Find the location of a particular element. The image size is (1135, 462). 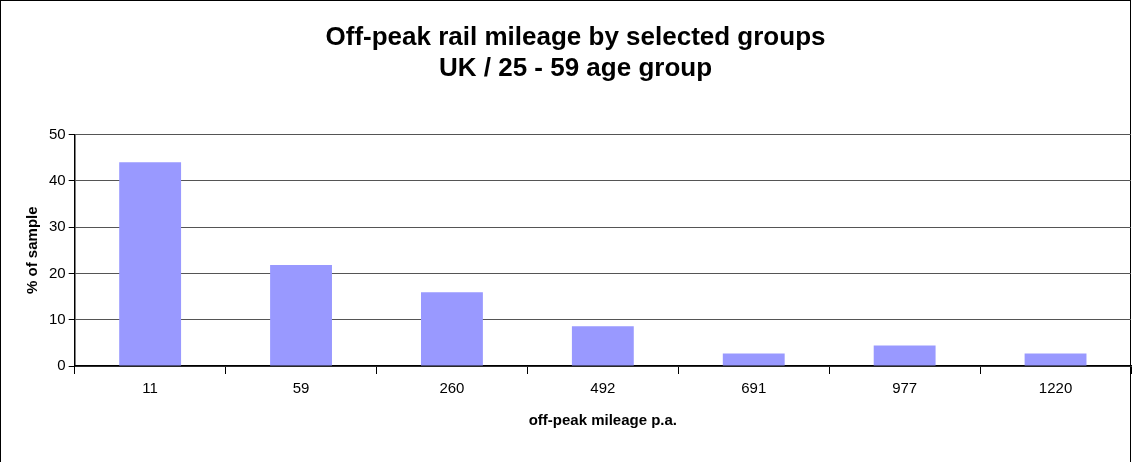

y-tick-label: 0 is located at coordinates (61, 365).